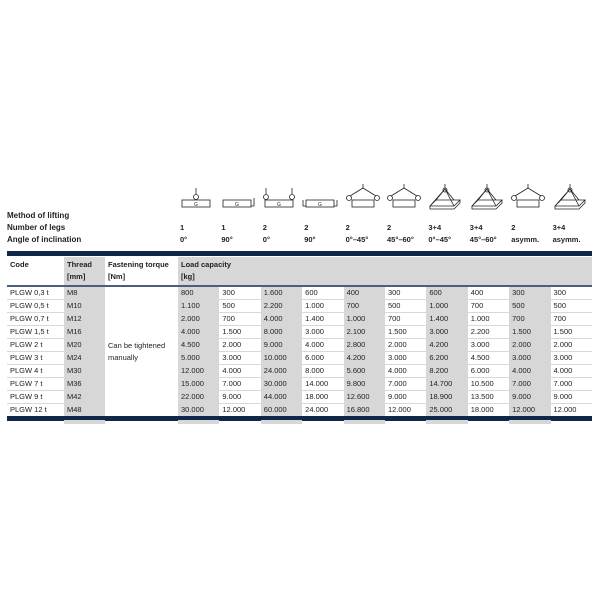 The width and height of the screenshot is (600, 600). I want to click on load-cell: 1.600, so click(281, 293).